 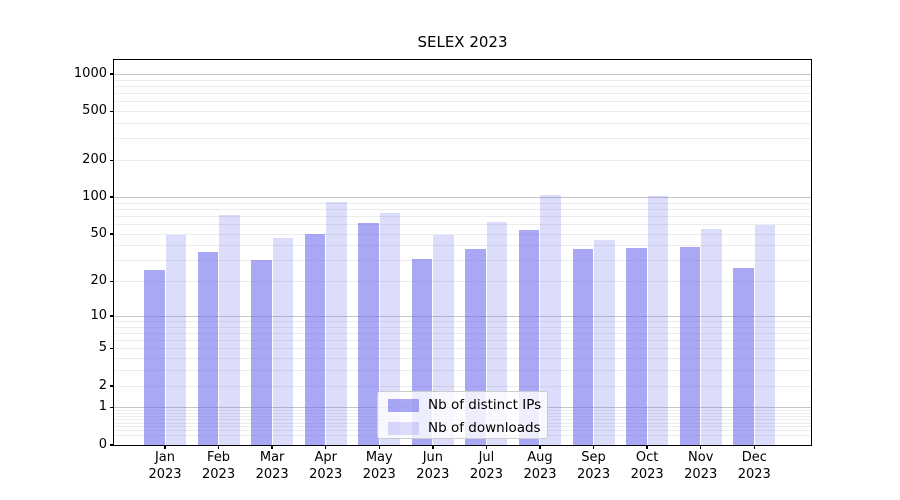 I want to click on bar-nb-of-downloads-nov, so click(x=711, y=336).